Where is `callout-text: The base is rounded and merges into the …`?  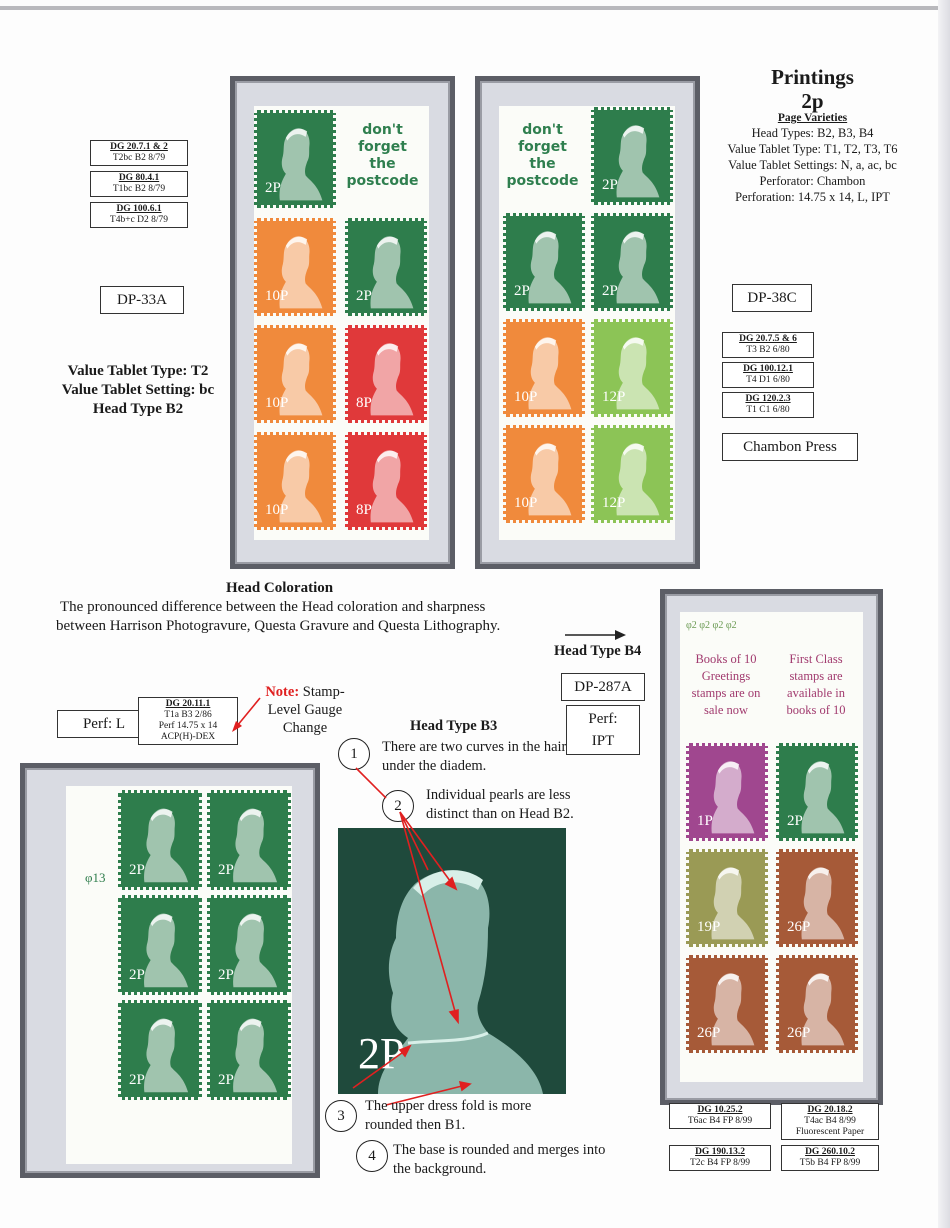 callout-text: The base is rounded and merges into the … is located at coordinates (499, 1159).